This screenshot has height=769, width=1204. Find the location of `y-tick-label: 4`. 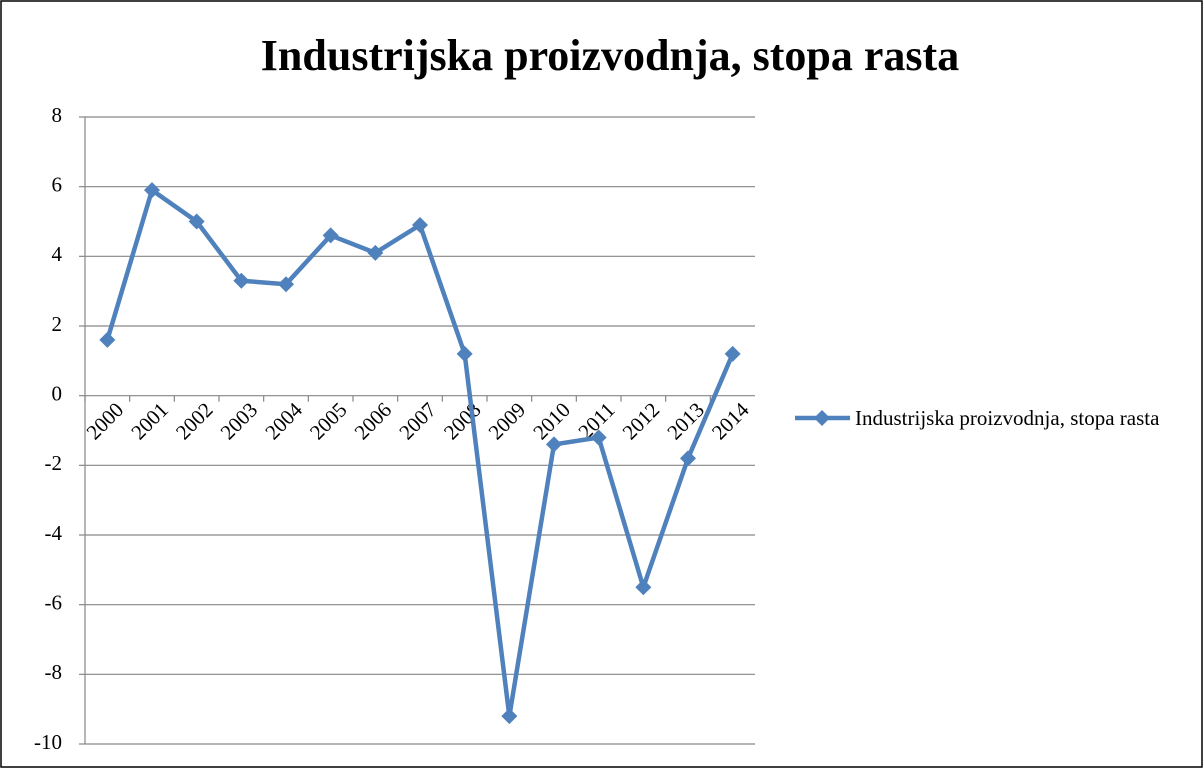

y-tick-label: 4 is located at coordinates (57, 254).